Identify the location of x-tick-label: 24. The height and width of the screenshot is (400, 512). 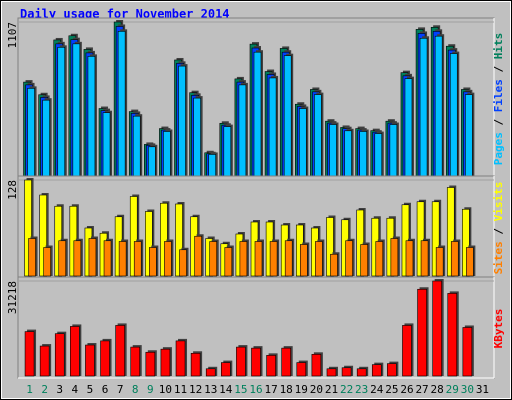
(377, 389).